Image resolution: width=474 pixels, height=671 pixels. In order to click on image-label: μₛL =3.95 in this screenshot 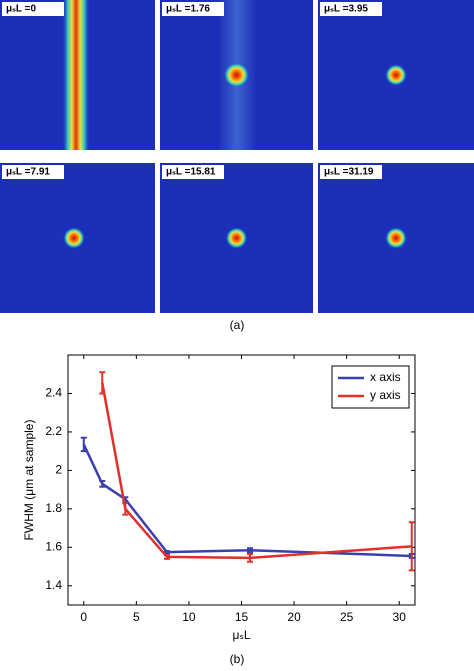, I will do `click(346, 9)`.